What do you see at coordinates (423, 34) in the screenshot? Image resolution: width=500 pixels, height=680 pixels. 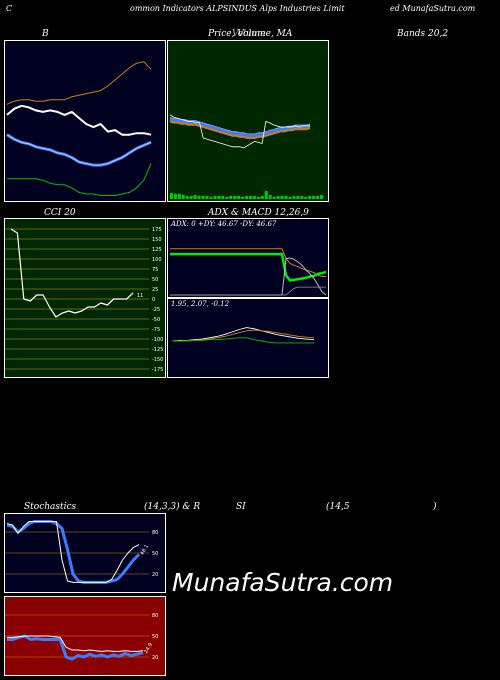 I see `bands-right-title: Bands 20,2` at bounding box center [423, 34].